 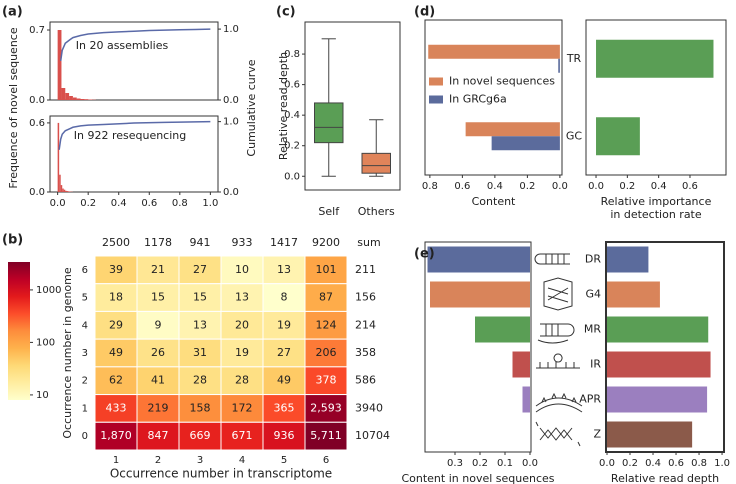 What do you see at coordinates (12, 12) in the screenshot?
I see `panel-label: (a)` at bounding box center [12, 12].